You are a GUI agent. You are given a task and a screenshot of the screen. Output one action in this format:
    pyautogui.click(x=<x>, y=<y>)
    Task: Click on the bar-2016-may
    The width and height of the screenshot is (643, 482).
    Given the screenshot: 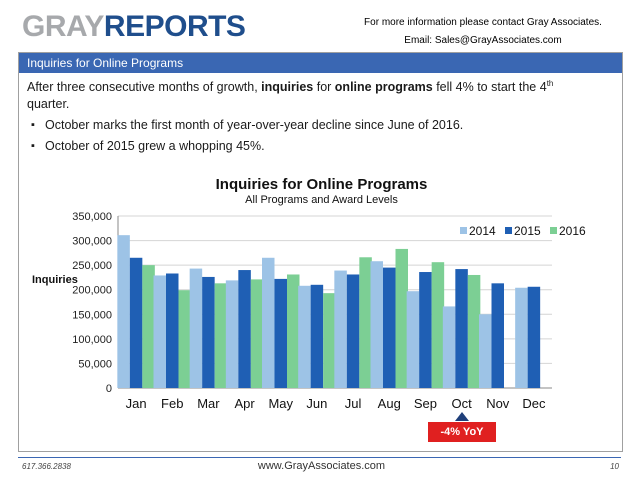 What is the action you would take?
    pyautogui.click(x=293, y=331)
    